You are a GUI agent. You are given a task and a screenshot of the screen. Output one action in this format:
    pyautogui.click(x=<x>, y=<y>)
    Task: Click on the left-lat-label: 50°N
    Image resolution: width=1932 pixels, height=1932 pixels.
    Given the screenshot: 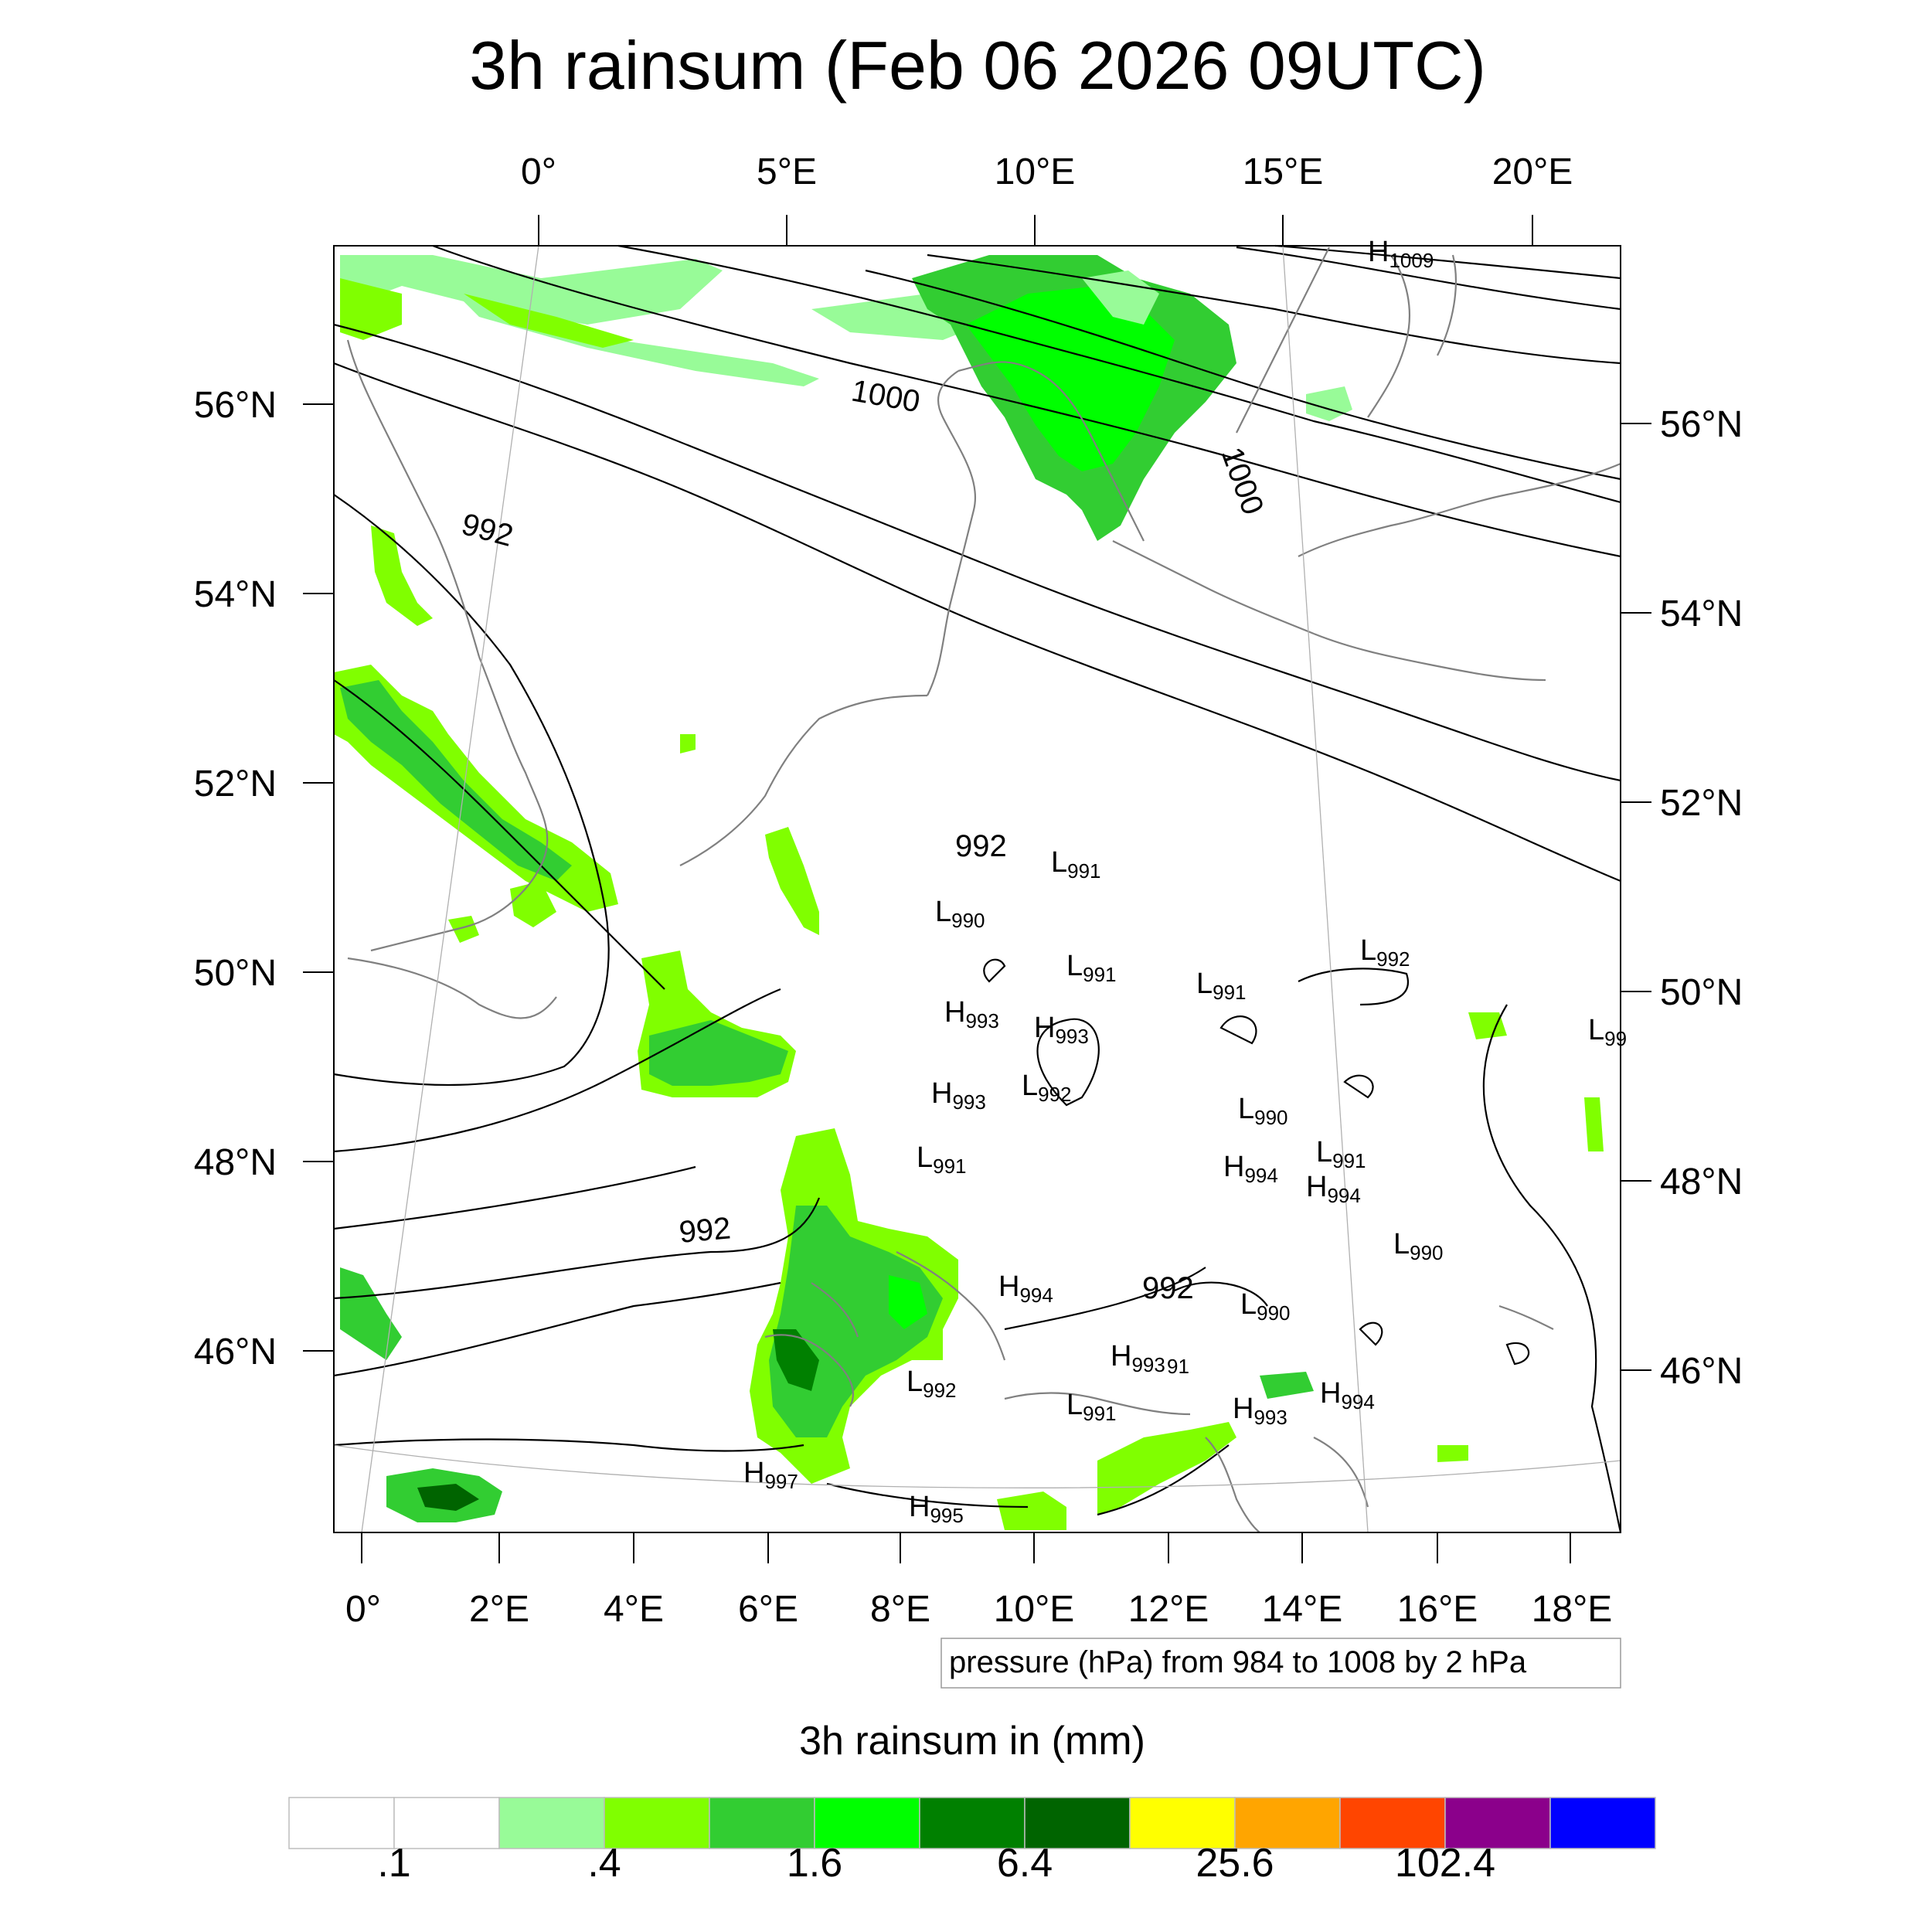 What is the action you would take?
    pyautogui.click(x=236, y=974)
    